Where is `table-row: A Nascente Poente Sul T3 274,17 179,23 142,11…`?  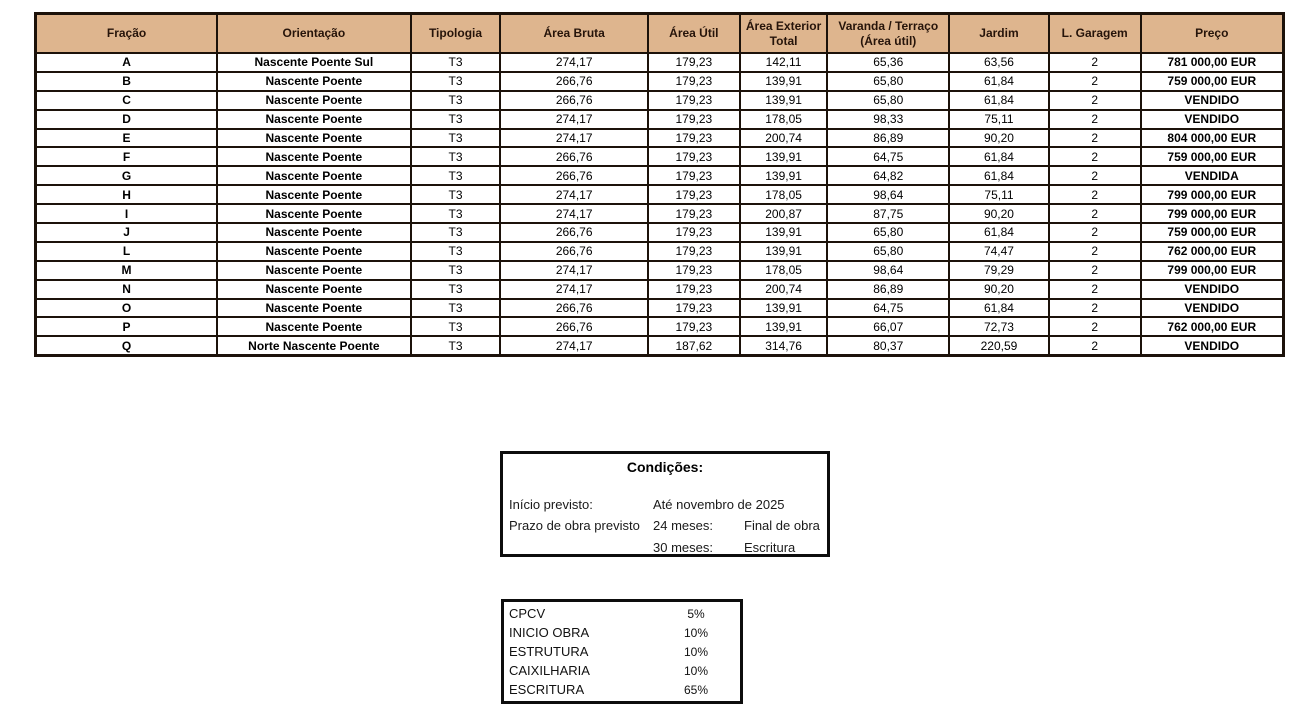 table-row: A Nascente Poente Sul T3 274,17 179,23 142,11… is located at coordinates (659, 62).